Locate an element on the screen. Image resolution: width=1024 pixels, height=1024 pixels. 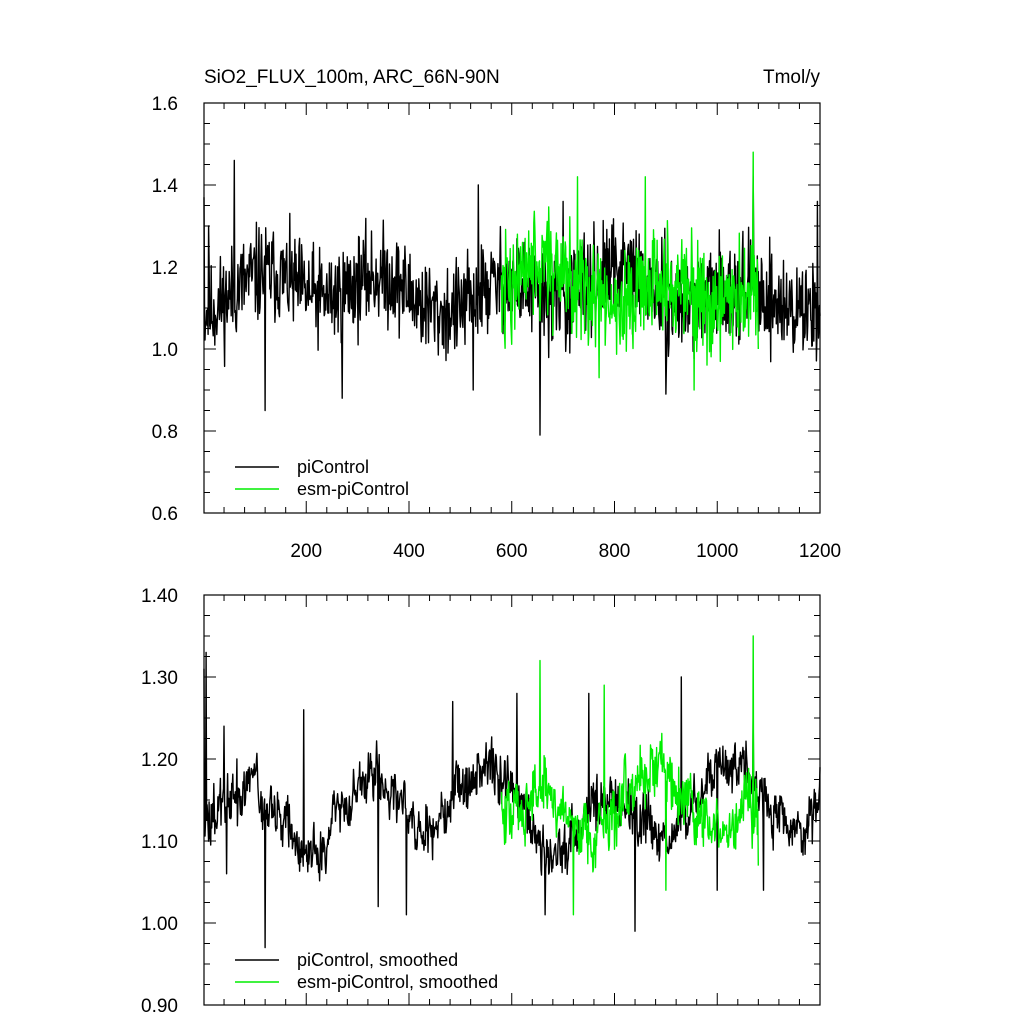
x-tick-label: 400 is located at coordinates (409, 551).